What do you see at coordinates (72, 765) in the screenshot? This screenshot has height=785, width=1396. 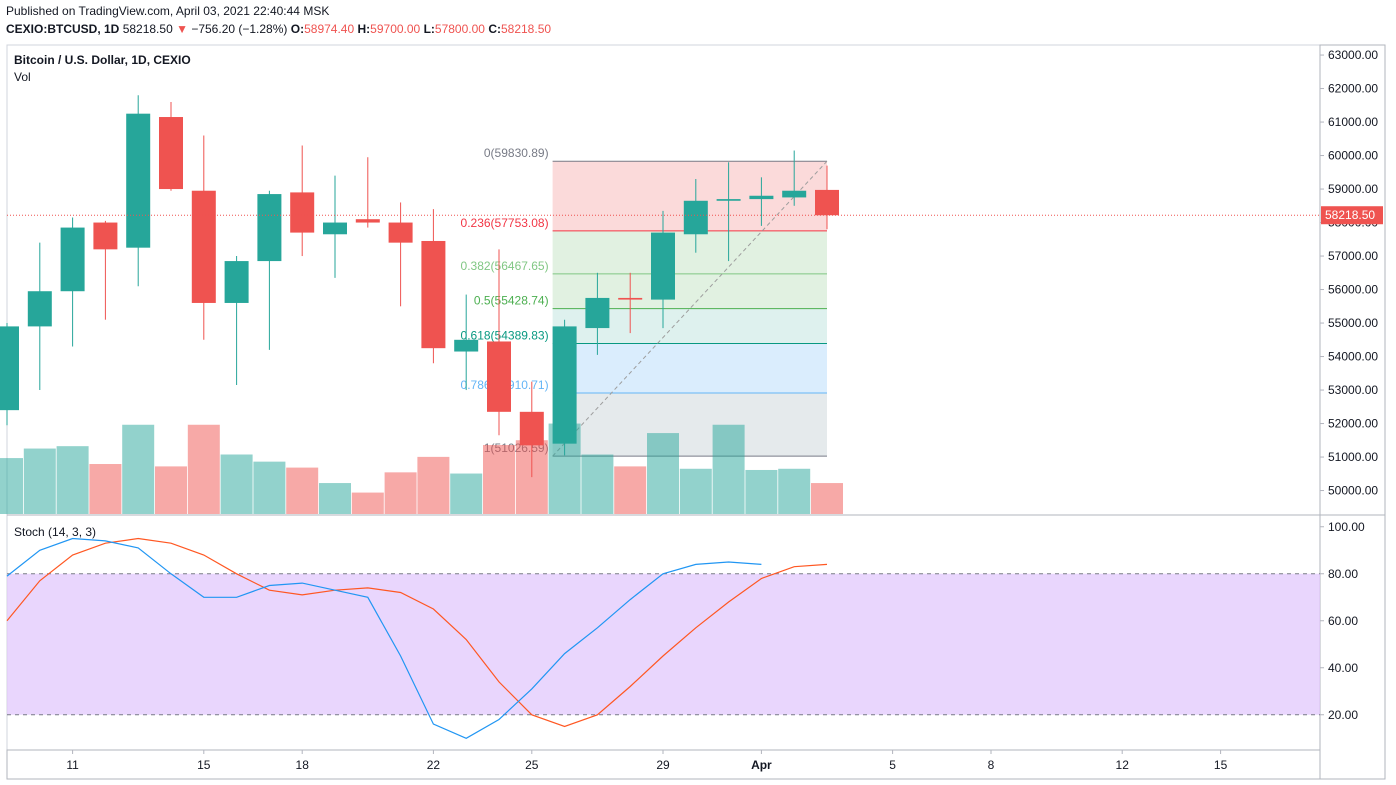 I see `time-axis-label: 11` at bounding box center [72, 765].